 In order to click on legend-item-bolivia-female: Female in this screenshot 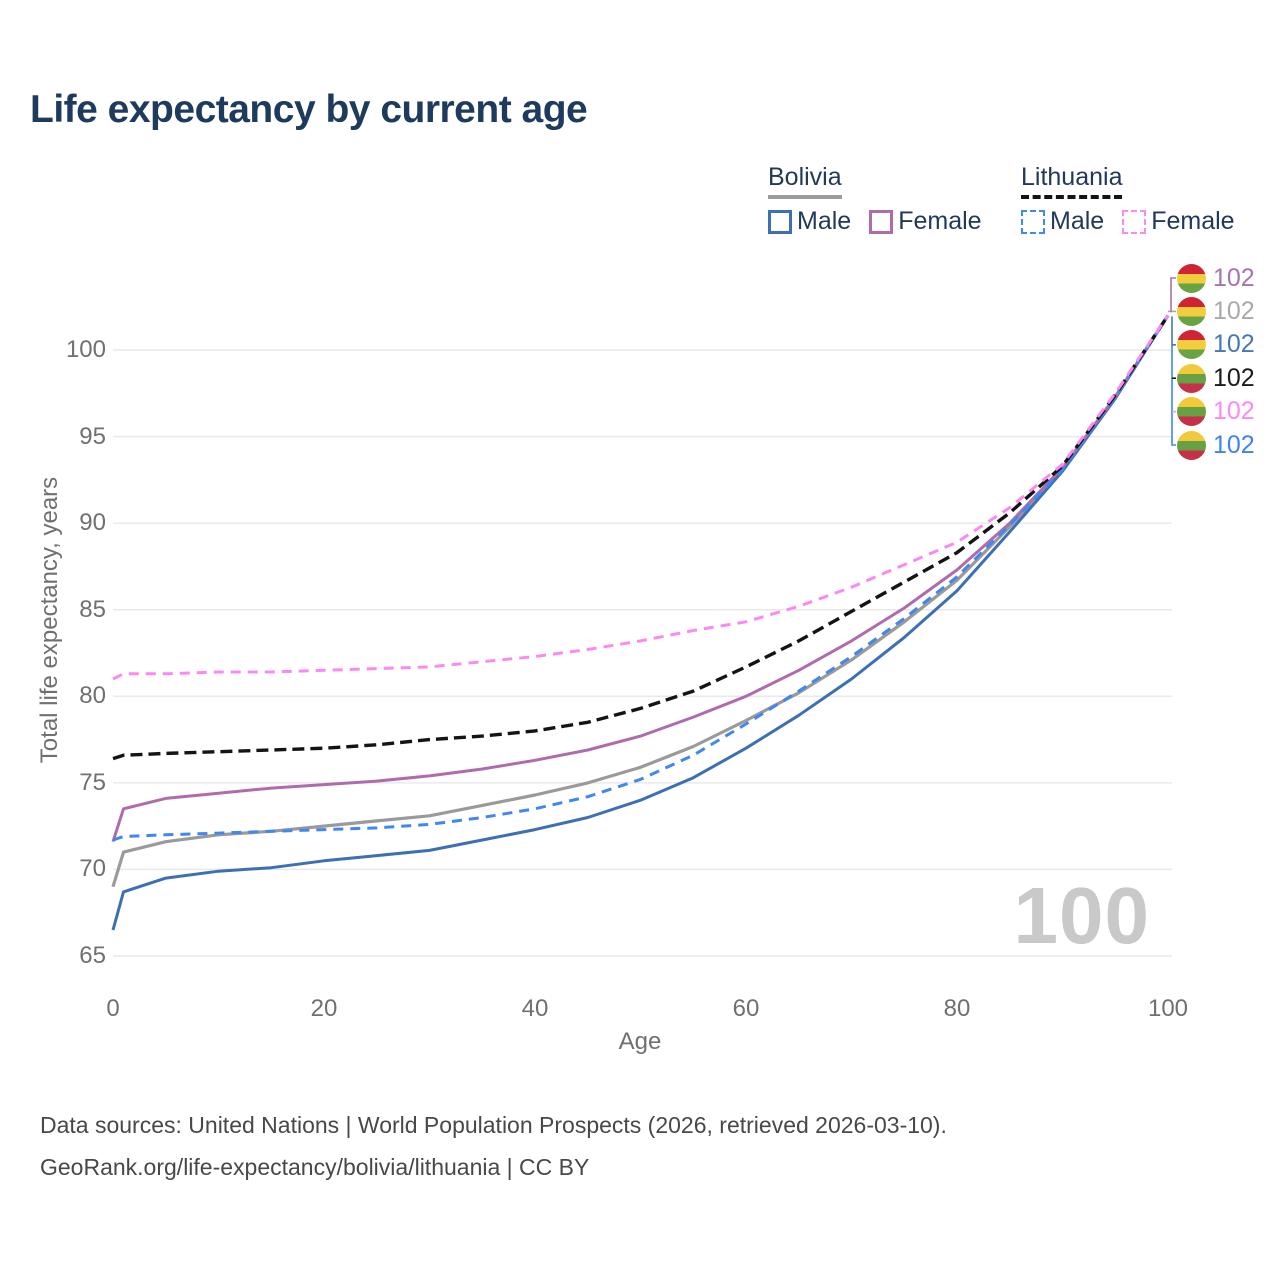, I will do `click(925, 221)`.